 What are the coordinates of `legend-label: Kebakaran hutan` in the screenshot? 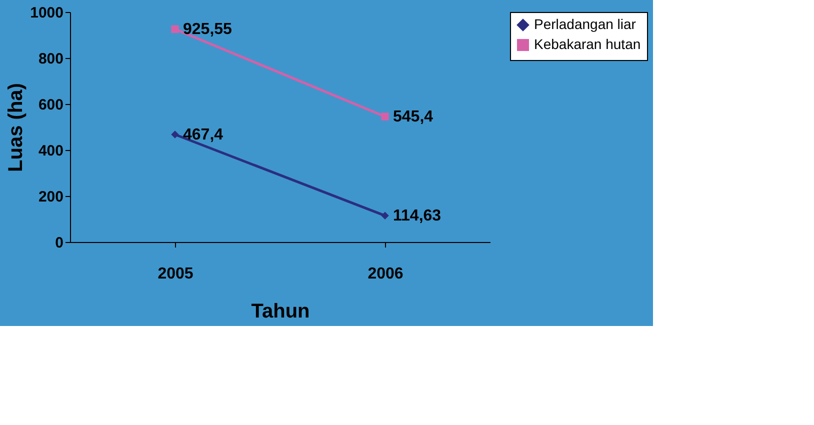 It's located at (587, 44).